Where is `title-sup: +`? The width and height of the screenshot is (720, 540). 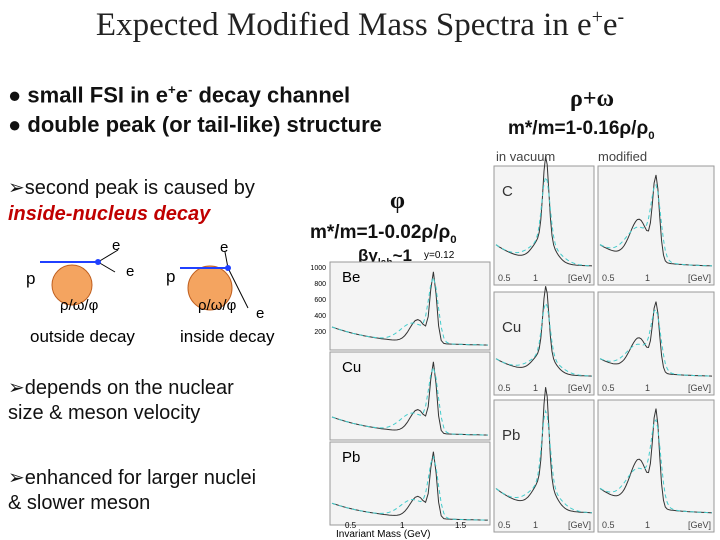
title-sup: + is located at coordinates (597, 17).